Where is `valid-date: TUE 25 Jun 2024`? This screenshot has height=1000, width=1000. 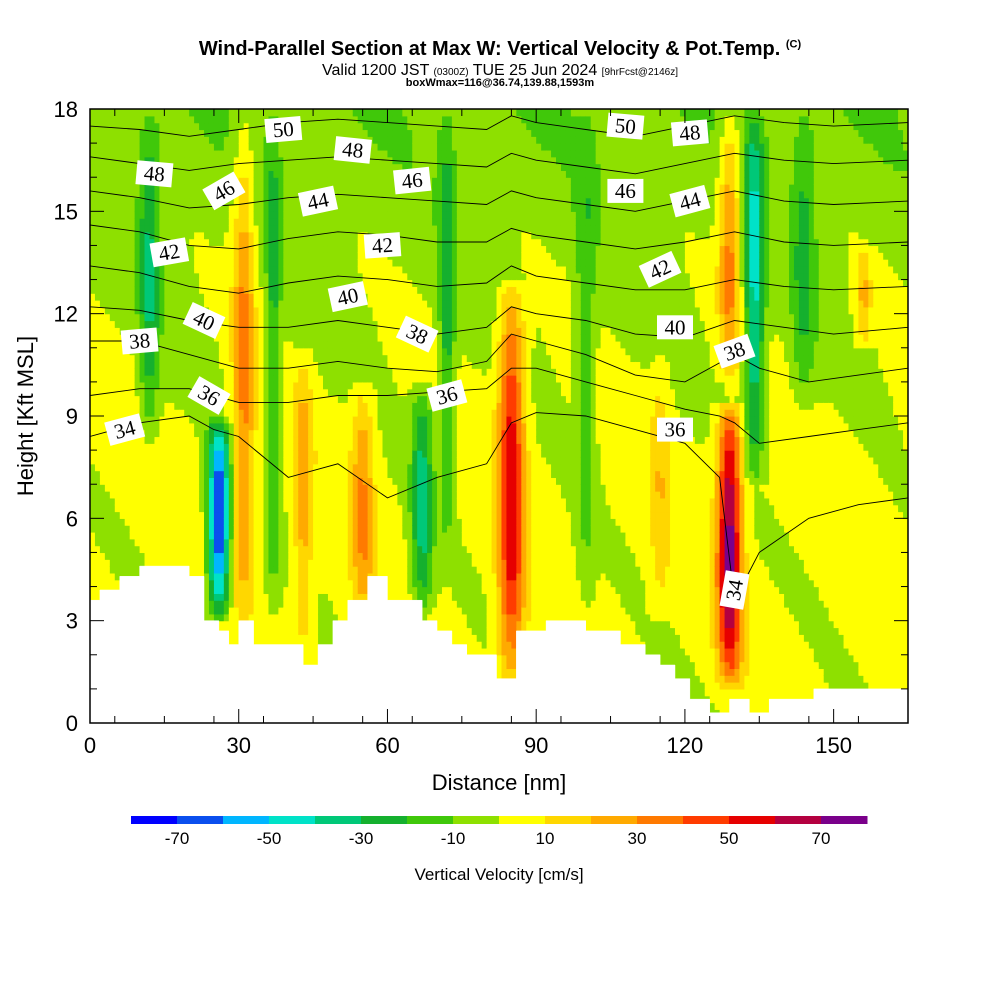
valid-date: TUE 25 Jun 2024 is located at coordinates (535, 70).